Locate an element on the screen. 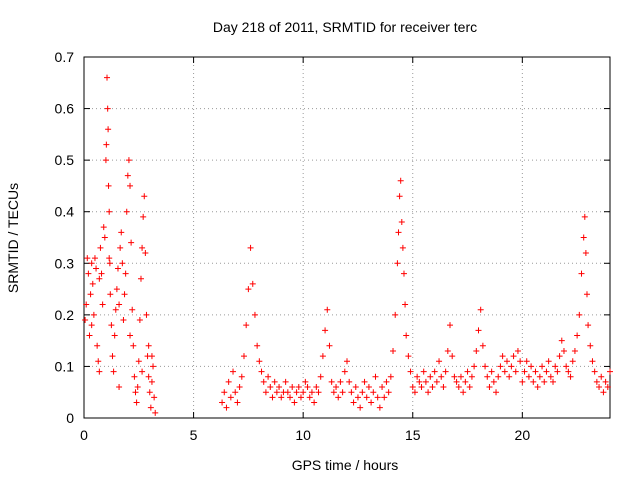 Image resolution: width=640 pixels, height=480 pixels. y-axis-label: SRMTID / TECUs is located at coordinates (13, 238).